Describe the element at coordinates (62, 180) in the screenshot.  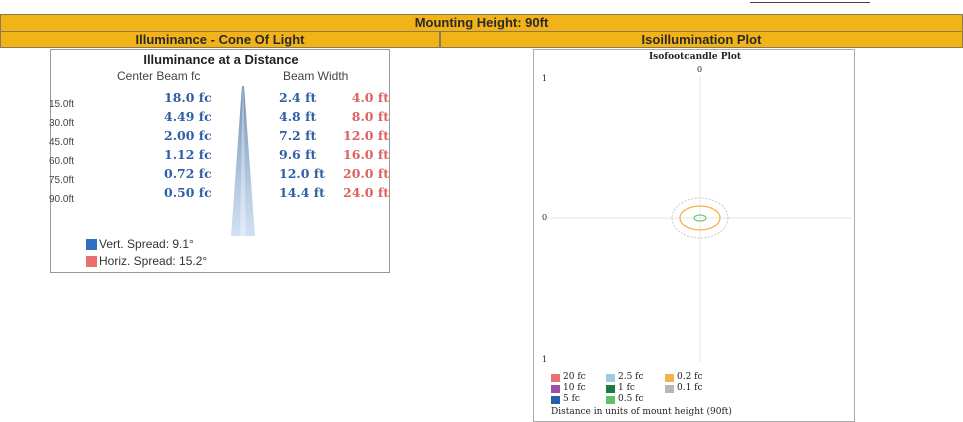
I see `distance-label: 75.0ft` at that location.